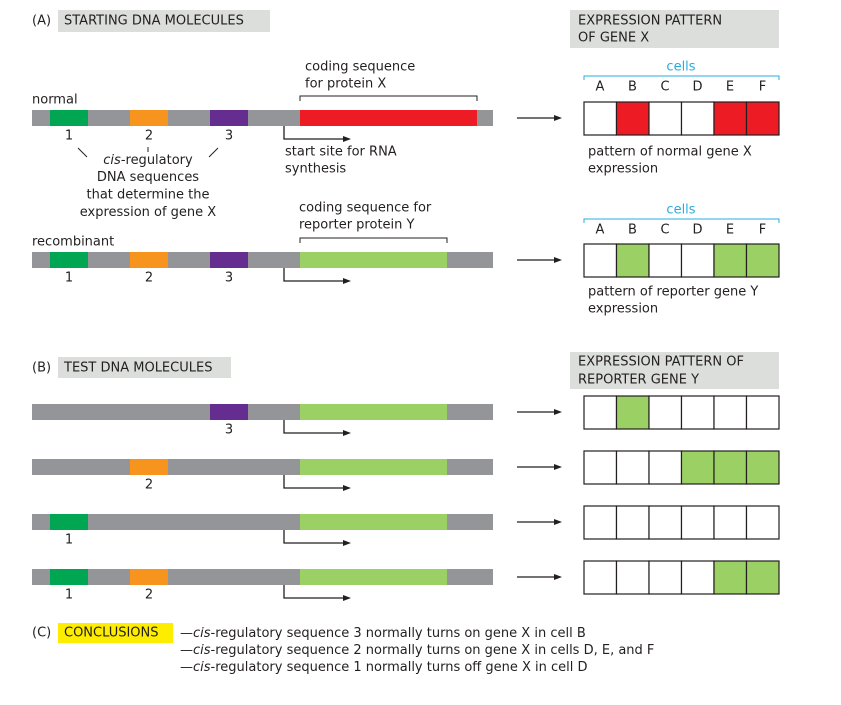  I want to click on expression-title: OF GENE X, so click(613, 38).